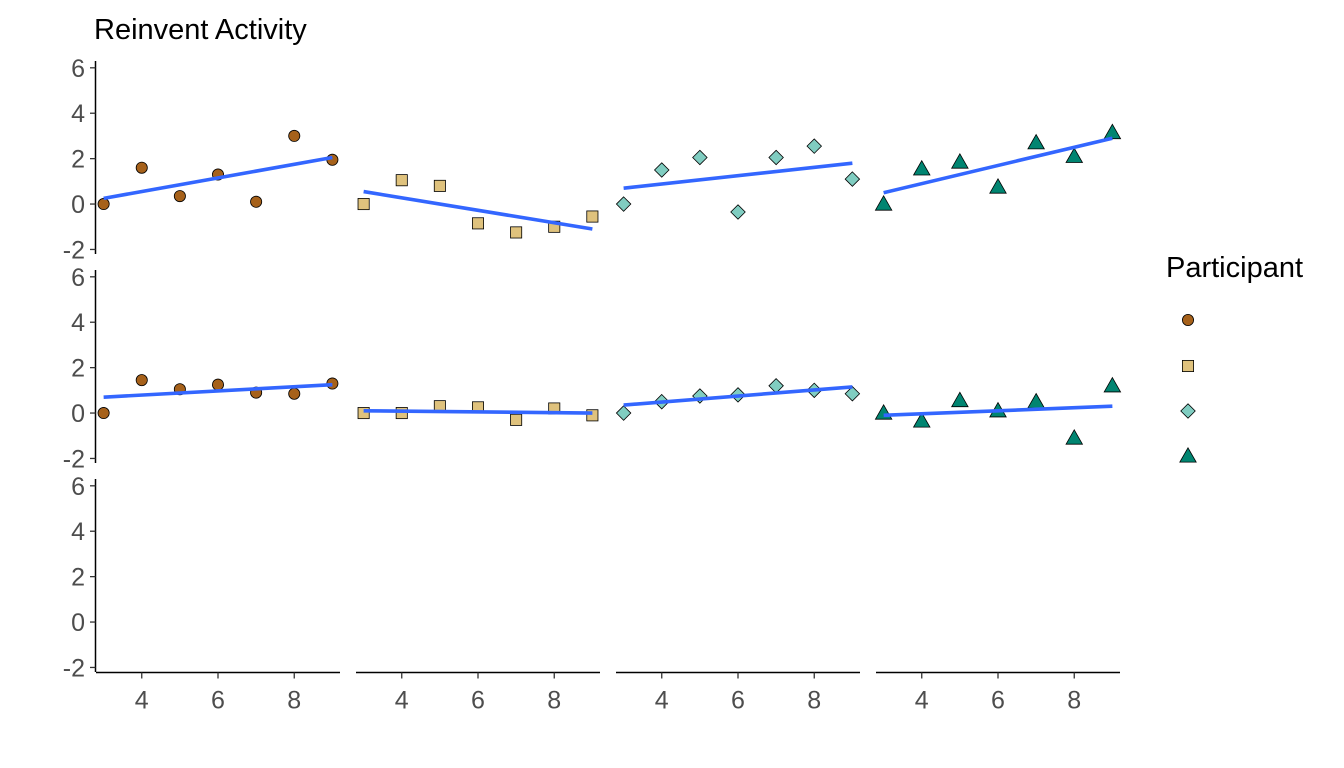 This screenshot has width=1344, height=768. I want to click on chart-title: Reinvent Activity, so click(200, 30).